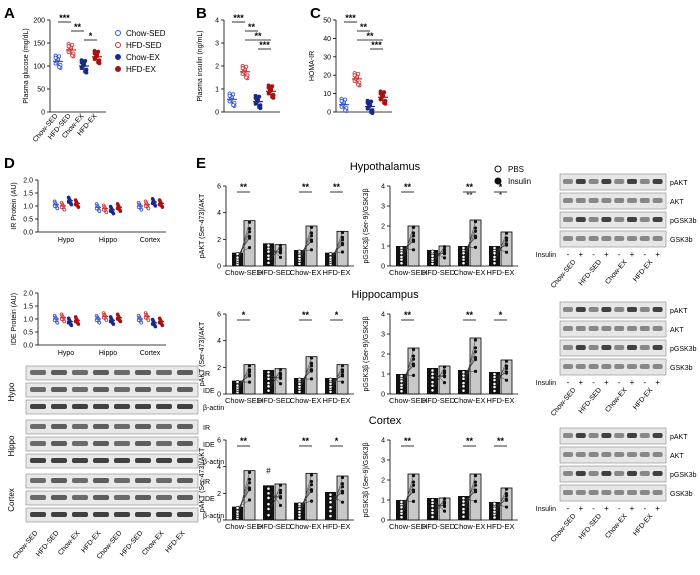 The width and height of the screenshot is (700, 575). Describe the element at coordinates (55, 57) in the screenshot. I see `panel-a-data-point` at that location.